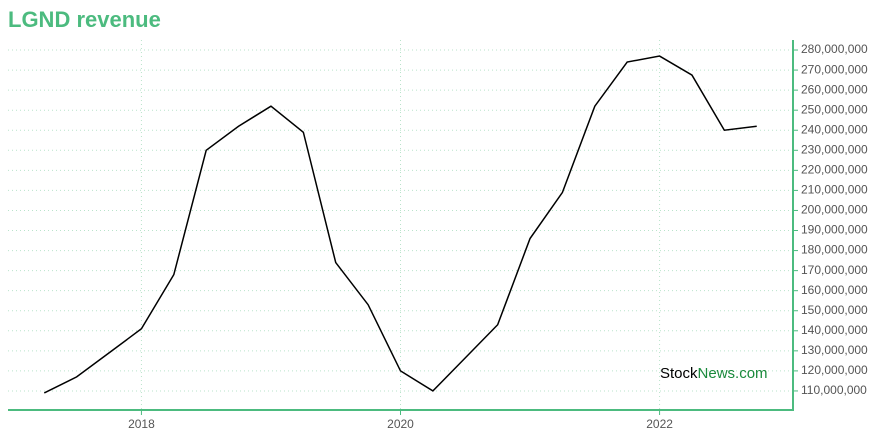 The width and height of the screenshot is (880, 440). What do you see at coordinates (834, 290) in the screenshot?
I see `y-tick-label: 160,000,000` at bounding box center [834, 290].